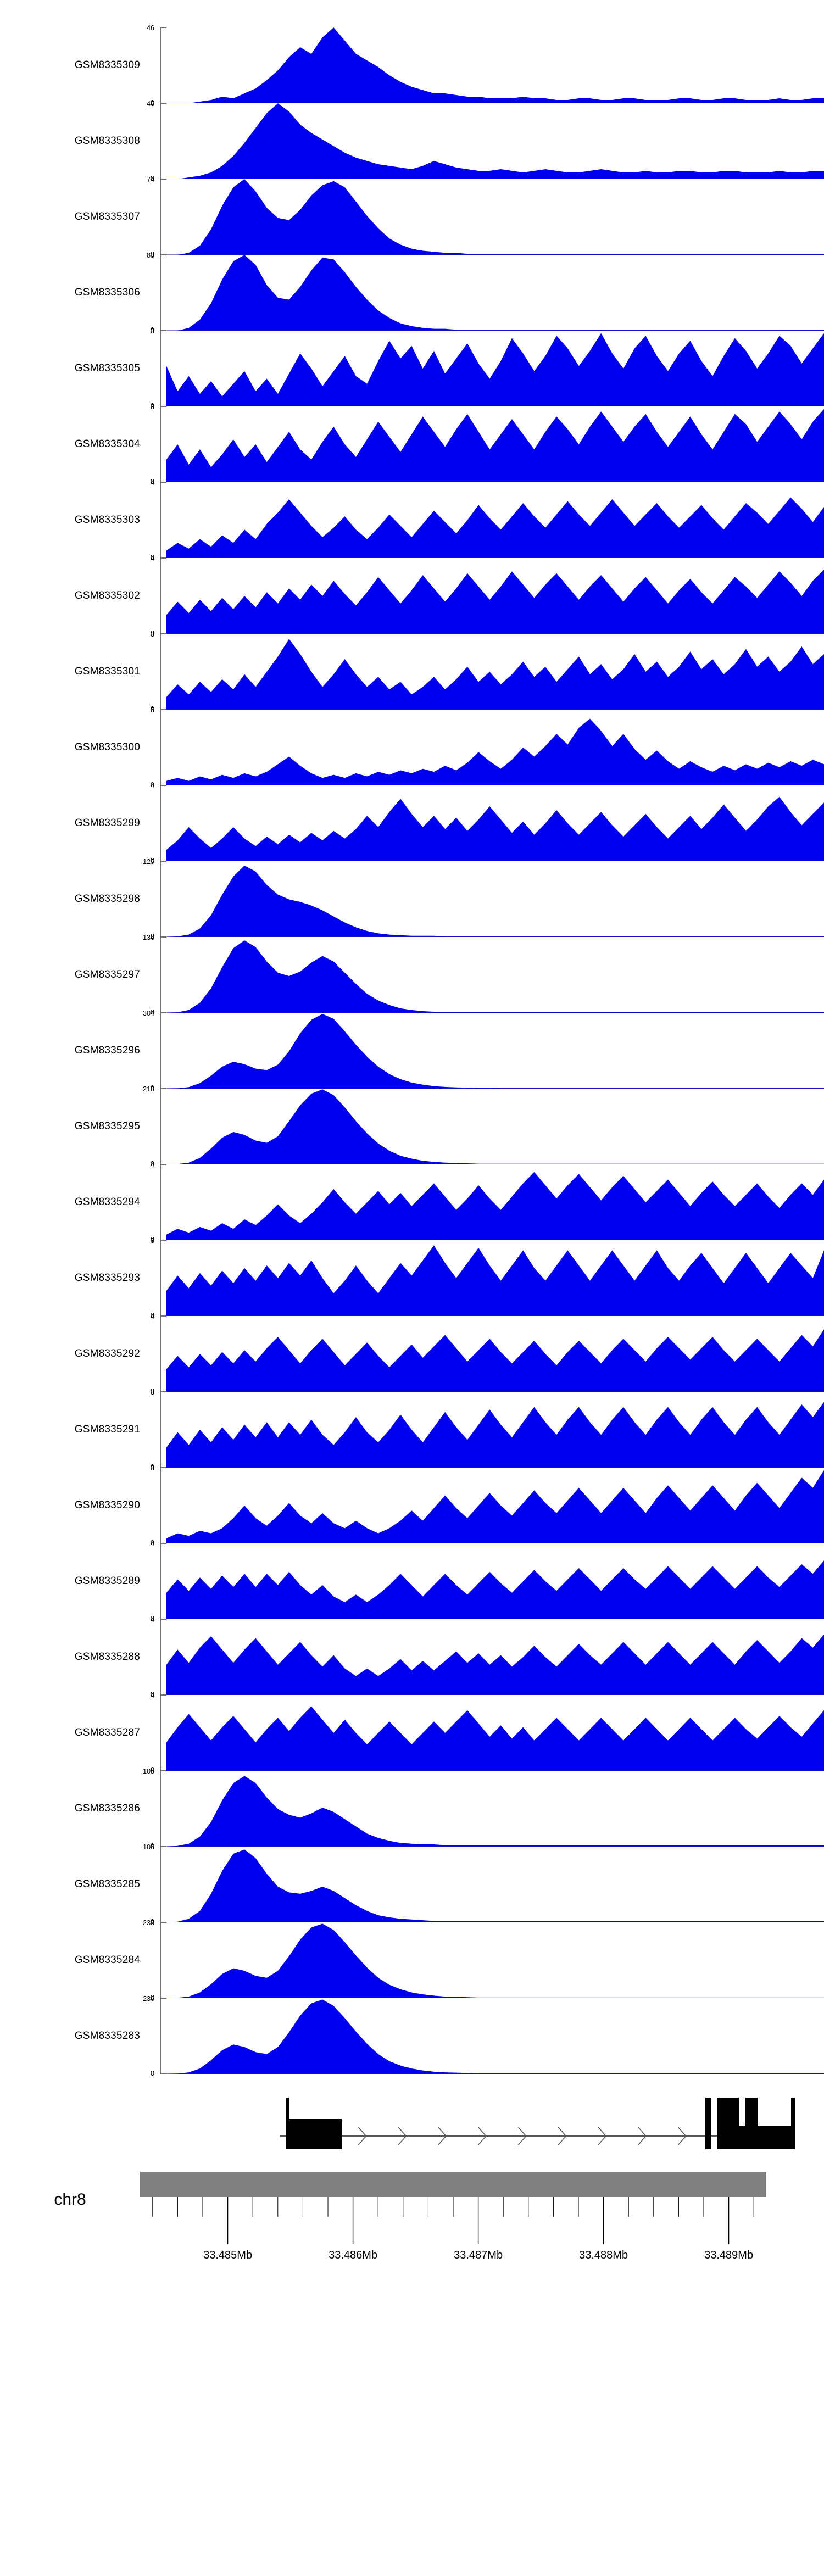 The width and height of the screenshot is (824, 2576). I want to click on coverage-track: GSM8335283 236 0, so click(412, 2036).